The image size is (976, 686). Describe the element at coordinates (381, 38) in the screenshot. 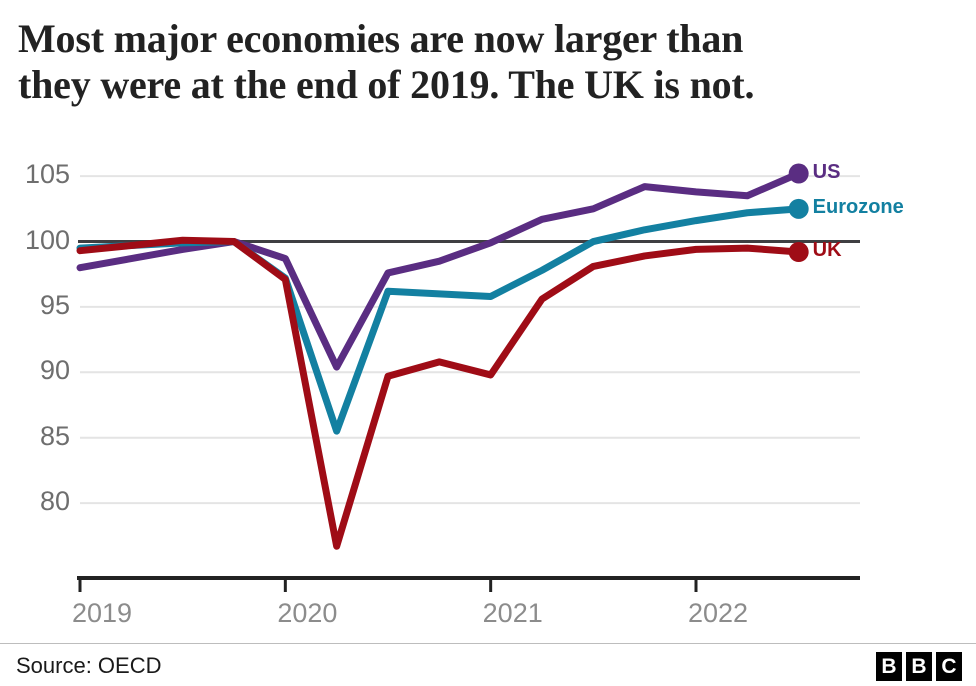

I see `title-line-1: Most major economies are now larger than` at that location.